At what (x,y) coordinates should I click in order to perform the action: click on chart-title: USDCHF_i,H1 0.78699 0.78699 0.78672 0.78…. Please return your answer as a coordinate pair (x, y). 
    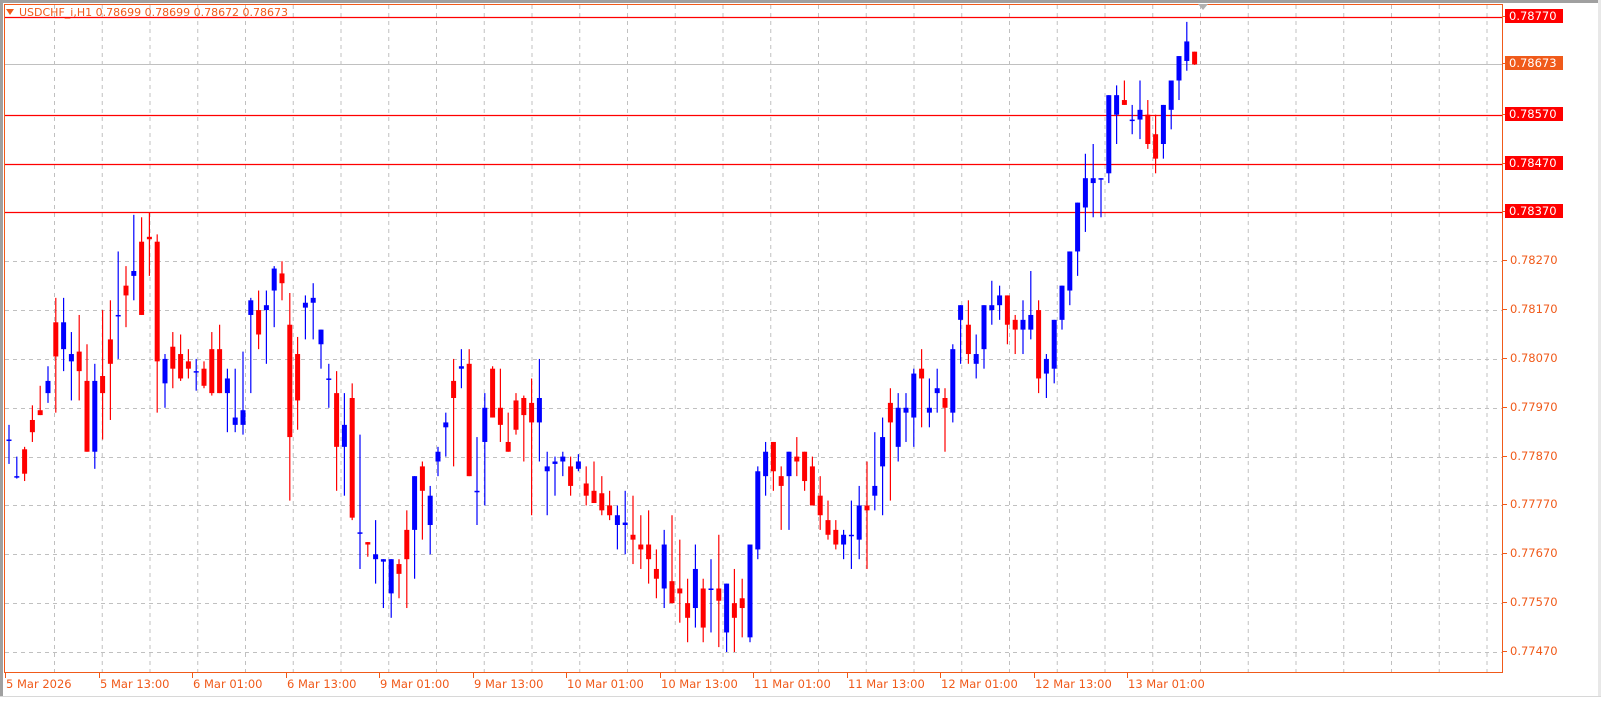
    Looking at the image, I should click on (147, 12).